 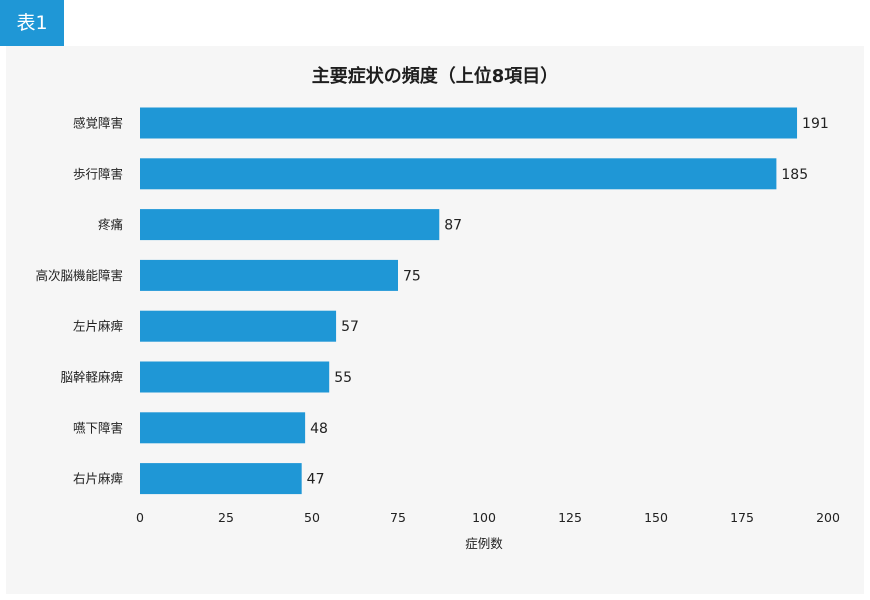 What do you see at coordinates (656, 517) in the screenshot?
I see `x-tick-label: 150` at bounding box center [656, 517].